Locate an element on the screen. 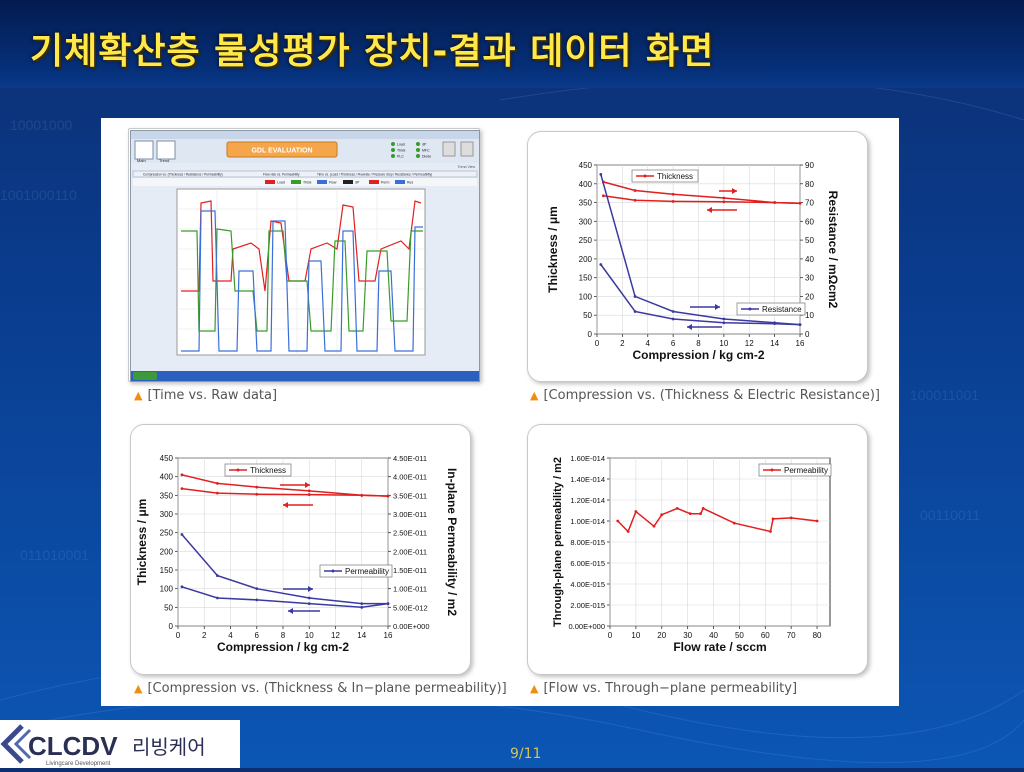 This screenshot has width=1024, height=772. tab-flowrate: Flow rate vs. Permeability is located at coordinates (281, 175).